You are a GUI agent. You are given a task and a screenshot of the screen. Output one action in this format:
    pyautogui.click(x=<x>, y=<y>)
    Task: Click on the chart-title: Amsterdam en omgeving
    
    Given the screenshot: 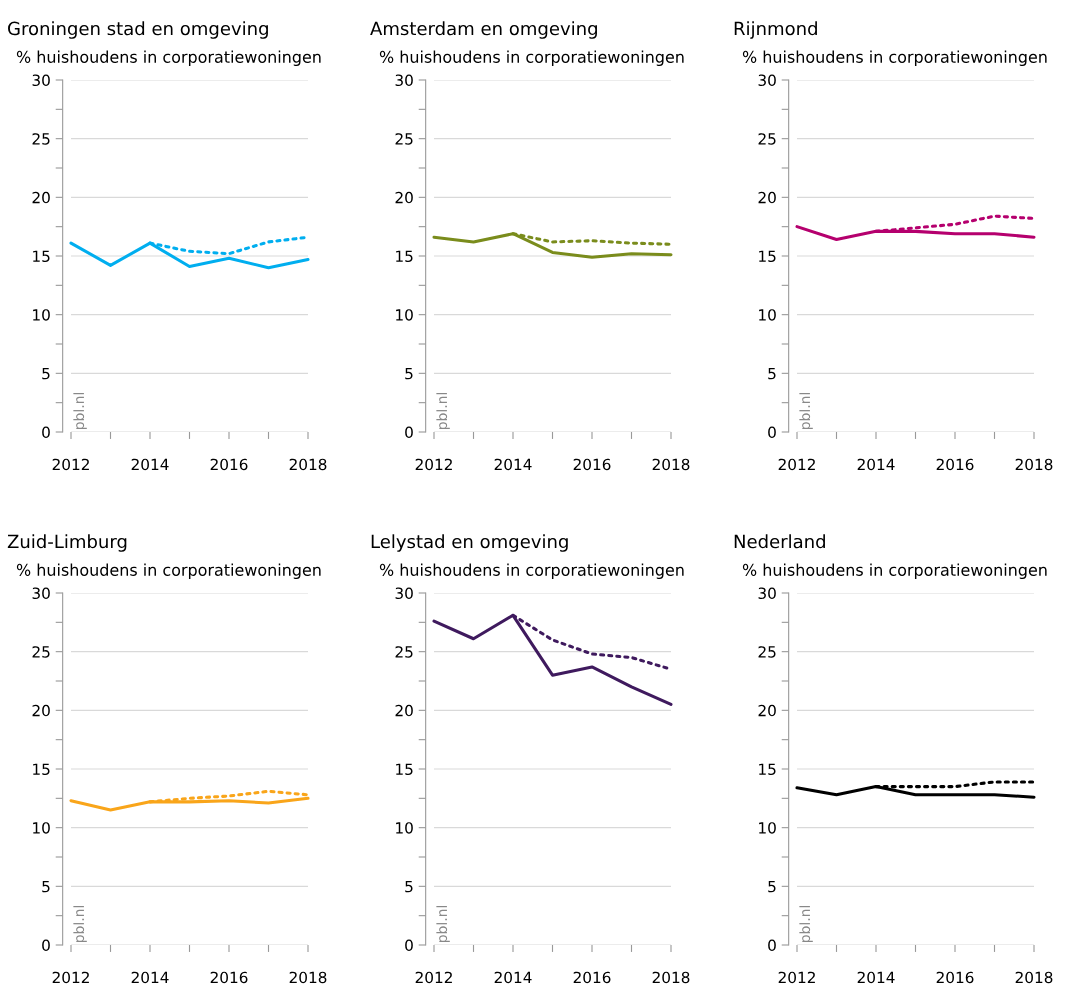 What is the action you would take?
    pyautogui.click(x=483, y=30)
    